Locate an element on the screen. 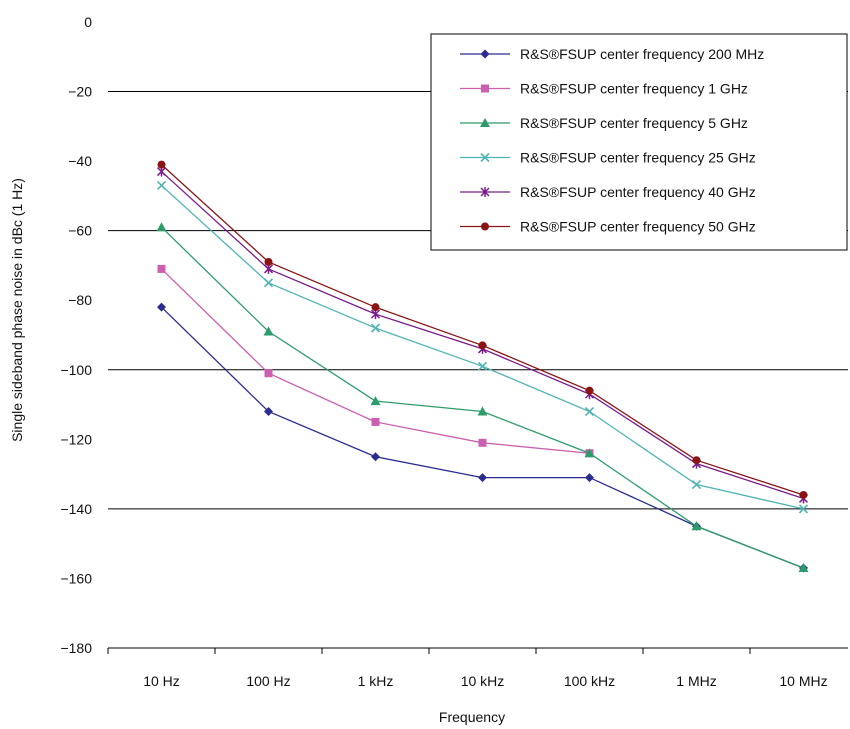 The width and height of the screenshot is (850, 729). x-tick-label: 10 kHz is located at coordinates (483, 681).